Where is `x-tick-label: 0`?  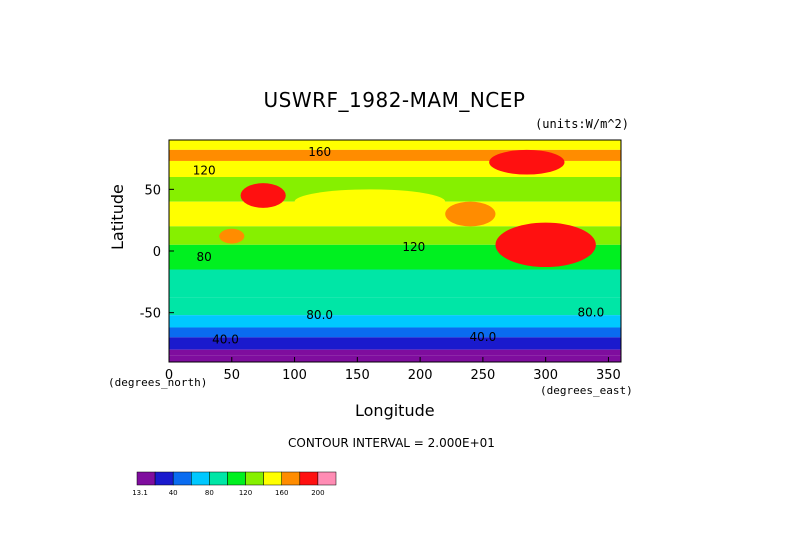 x-tick-label: 0 is located at coordinates (169, 375).